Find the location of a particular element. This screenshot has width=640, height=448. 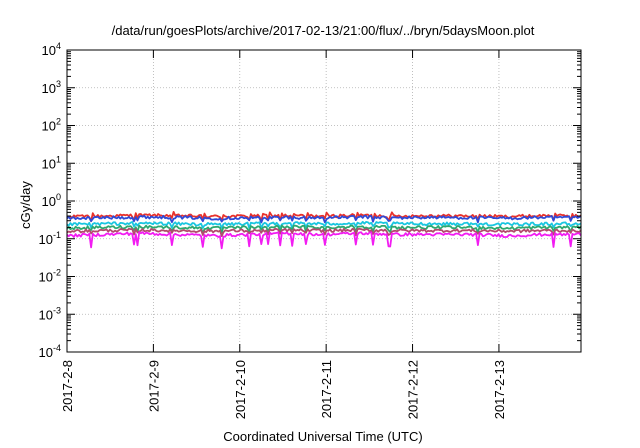

x-tick-label: 2017-2-11 is located at coordinates (326, 389).